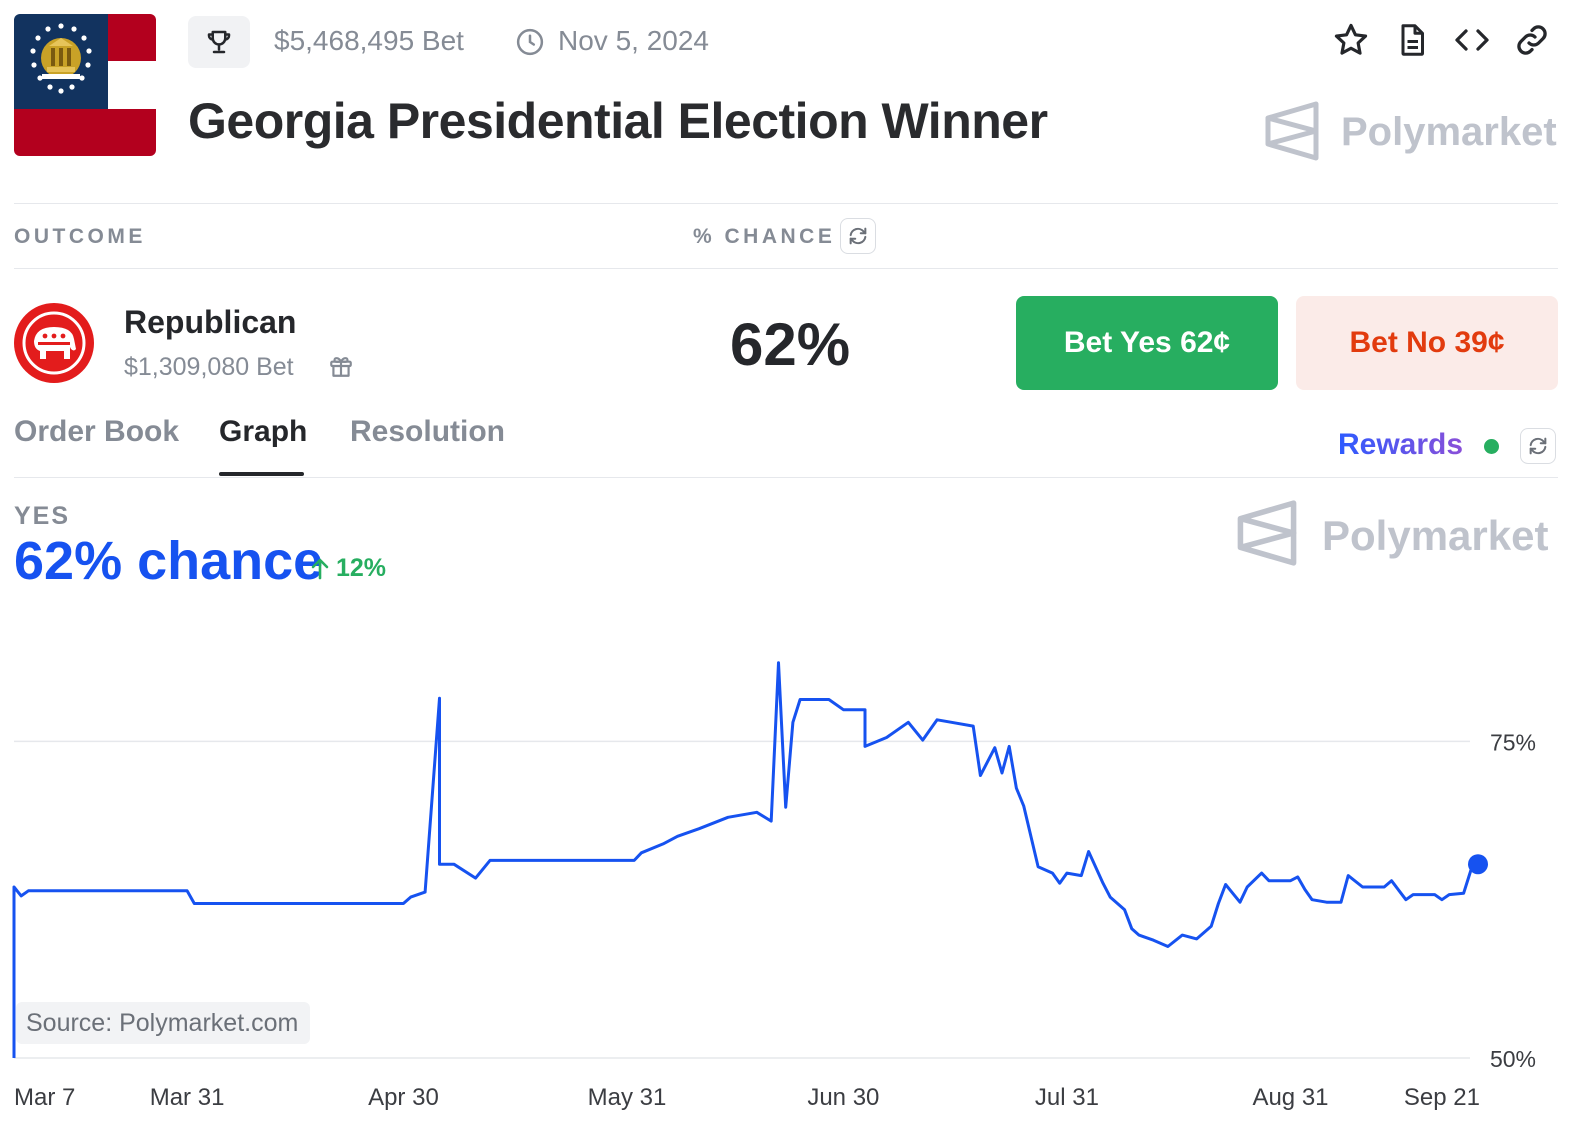 The image size is (1592, 1148). I want to click on x-tick-label: Jul 31, so click(1067, 1097).